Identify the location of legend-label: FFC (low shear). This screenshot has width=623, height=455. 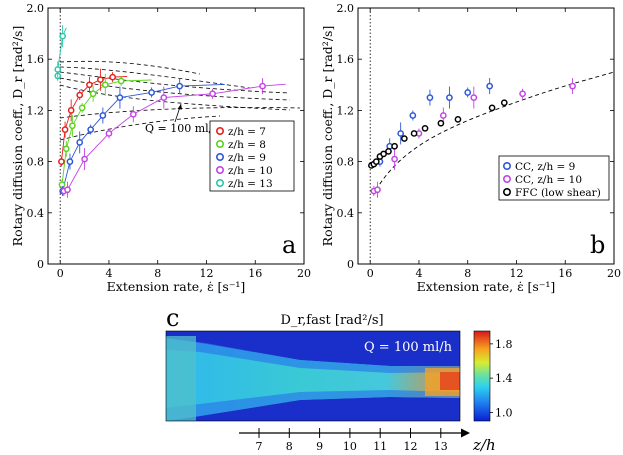
(558, 193).